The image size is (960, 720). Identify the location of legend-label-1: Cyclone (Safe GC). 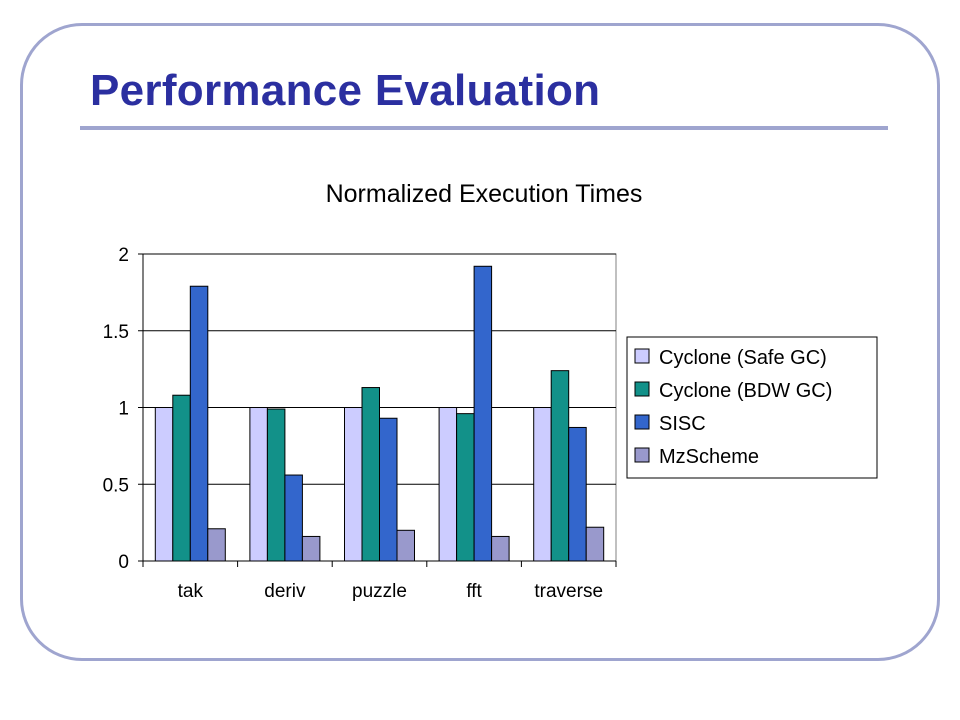
(743, 358).